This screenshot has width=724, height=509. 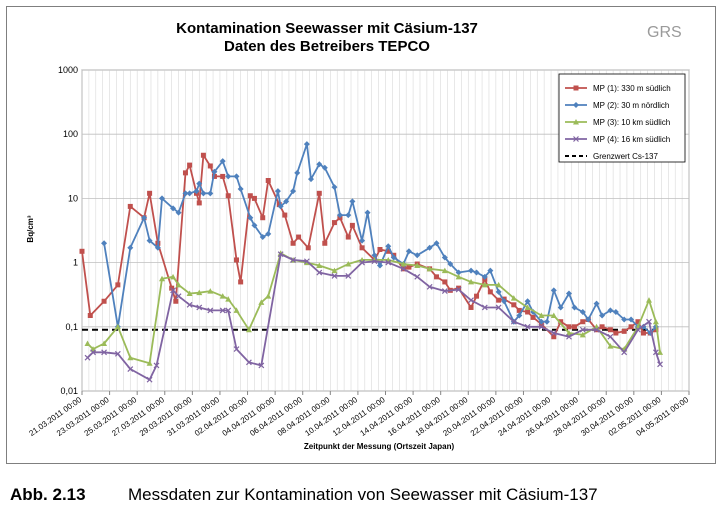 I want to click on y-tick-label: 0,1, so click(x=71, y=327).